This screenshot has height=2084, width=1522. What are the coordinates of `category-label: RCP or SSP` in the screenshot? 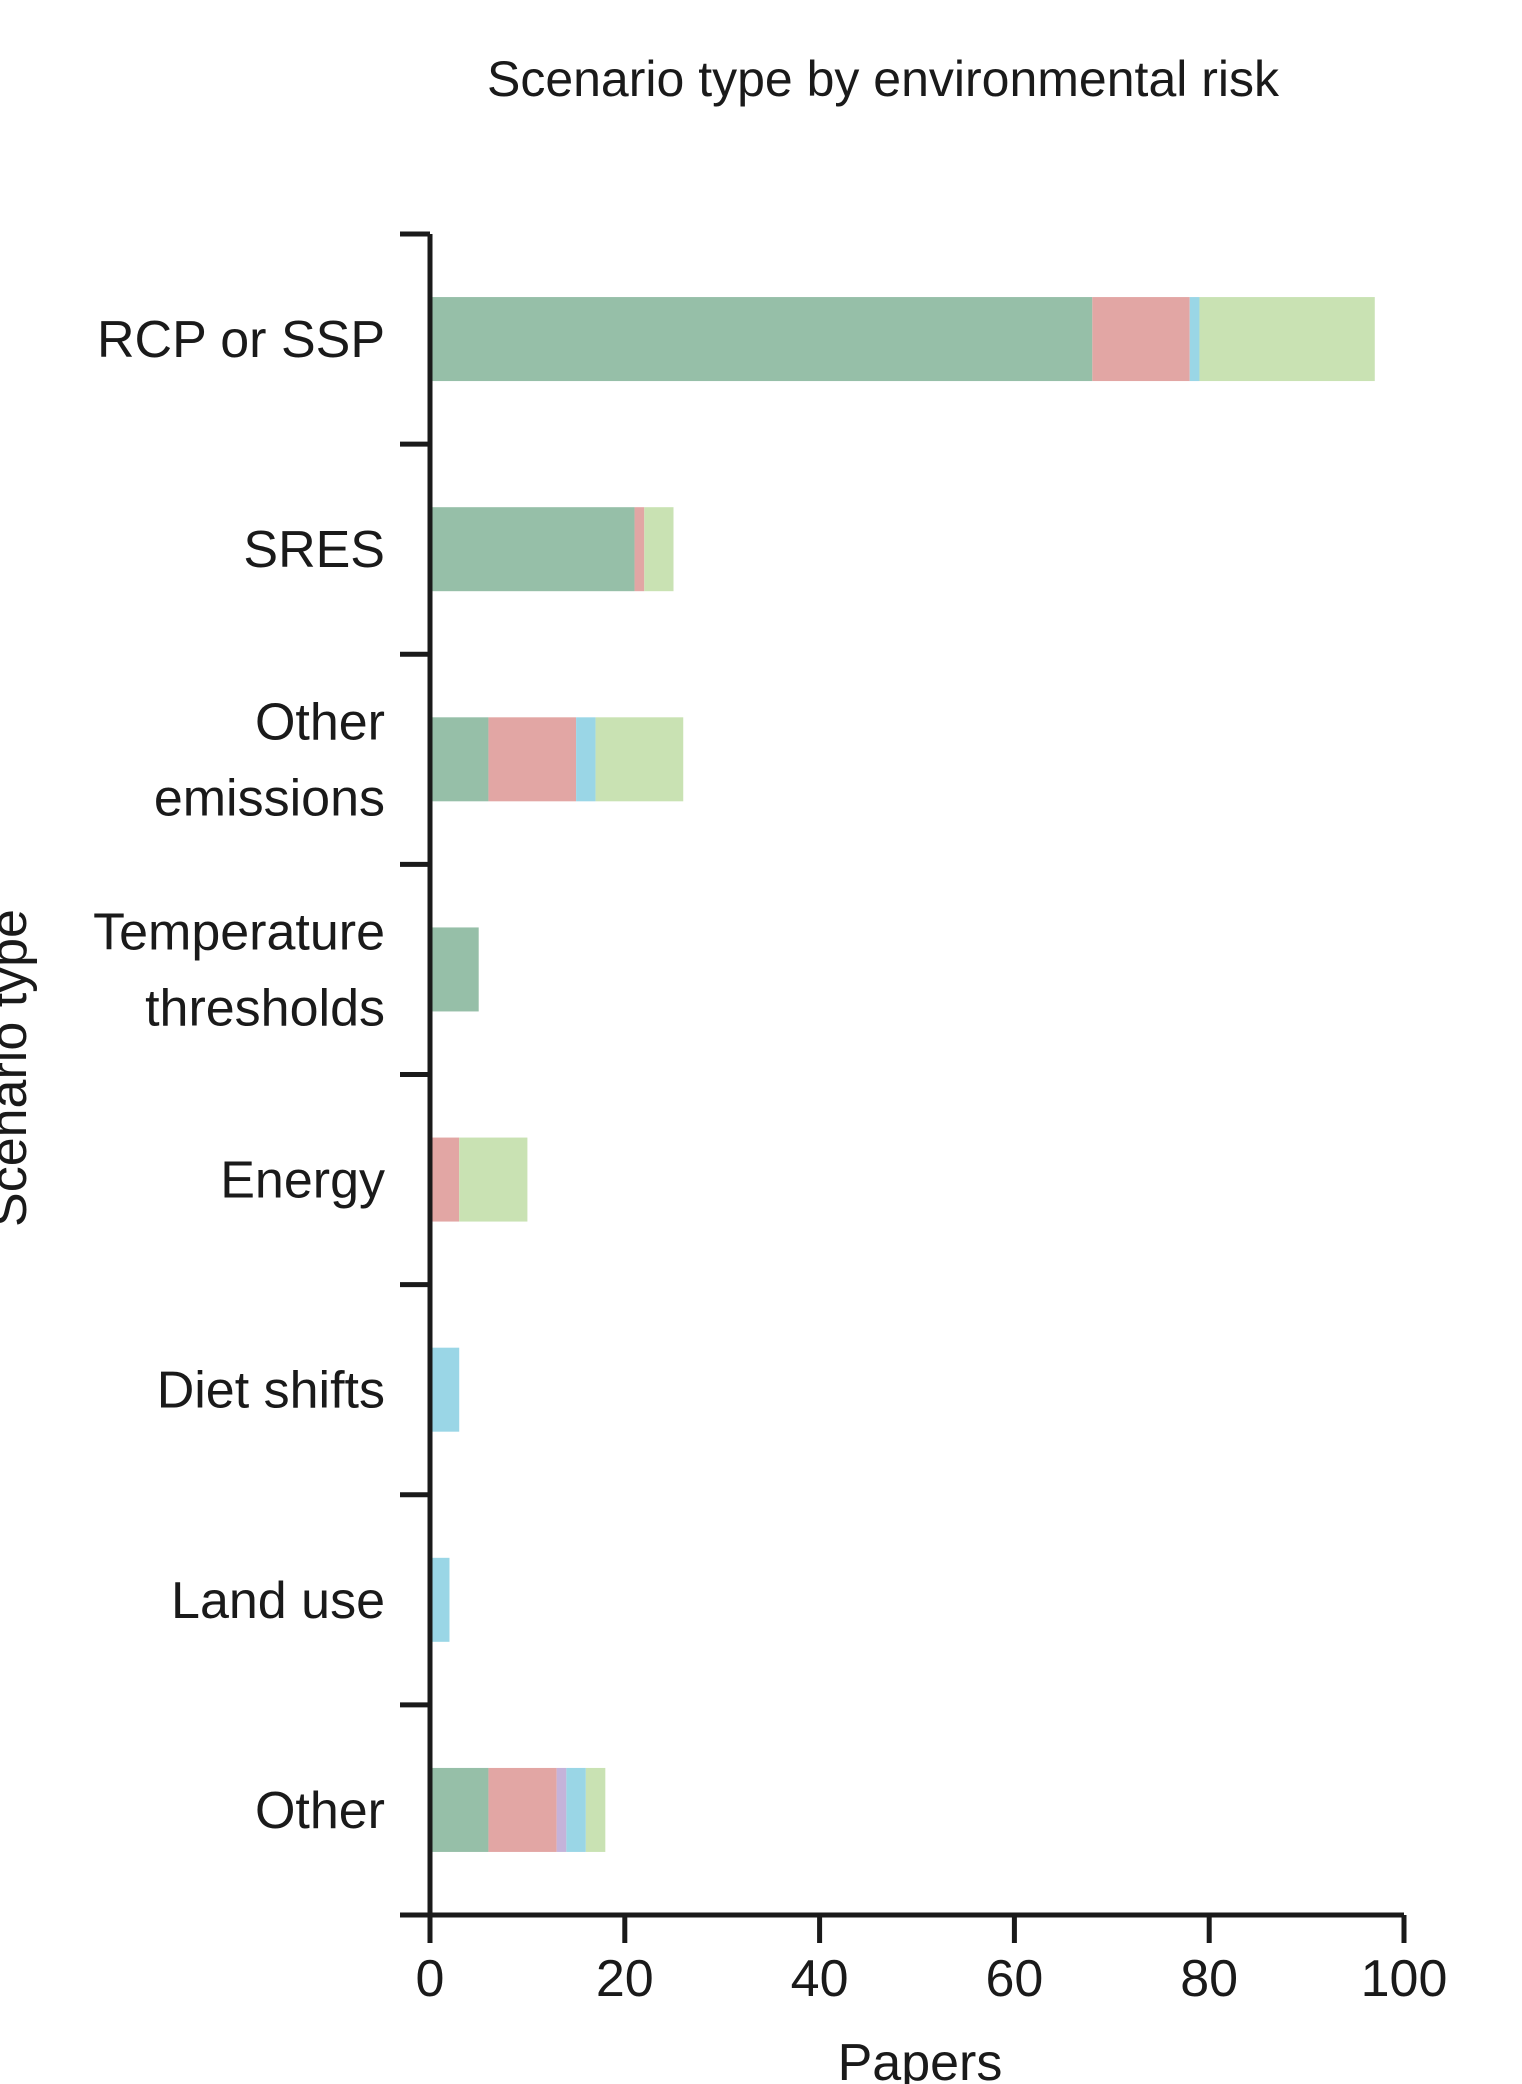 It's located at (241, 340).